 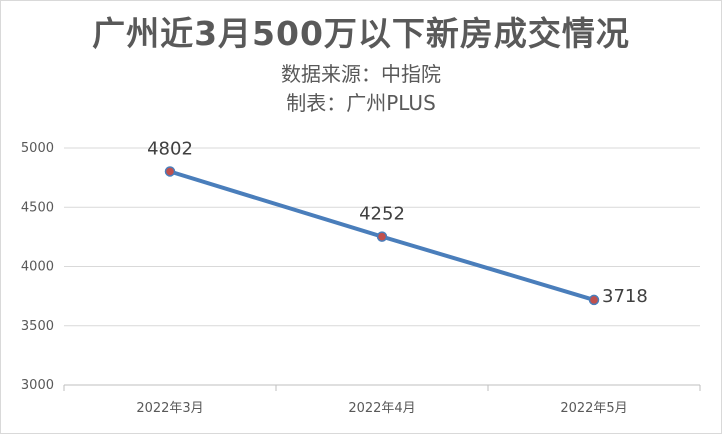 I want to click on y-tick-label: 3500, so click(x=37, y=326).